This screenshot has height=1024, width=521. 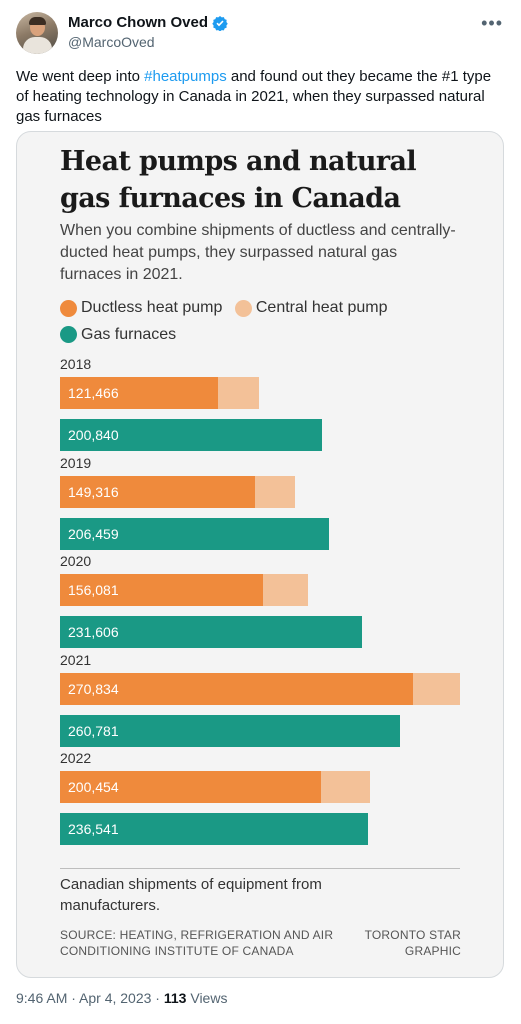 What do you see at coordinates (195, 533) in the screenshot?
I see `gas-furnace-bar-2019: 206,459` at bounding box center [195, 533].